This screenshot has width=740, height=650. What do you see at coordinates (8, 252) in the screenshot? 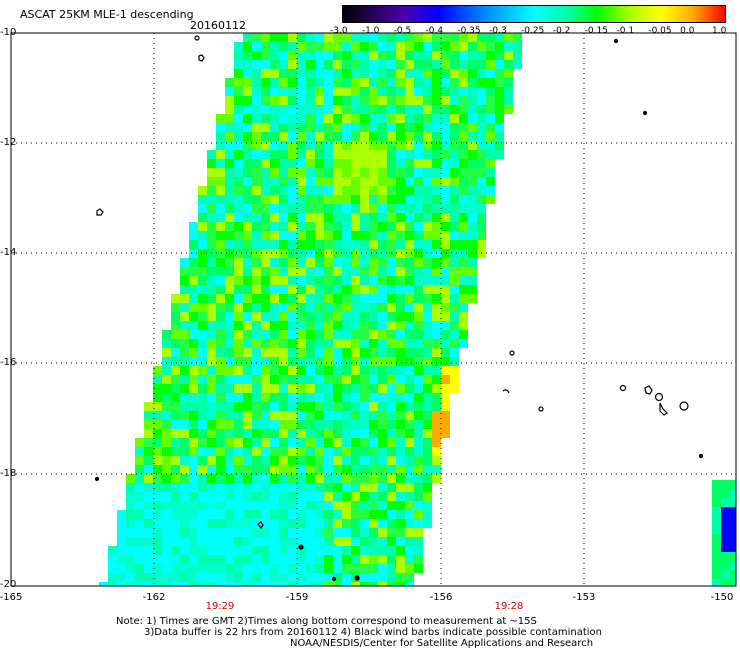
I see `y-label-14: -14` at bounding box center [8, 252].